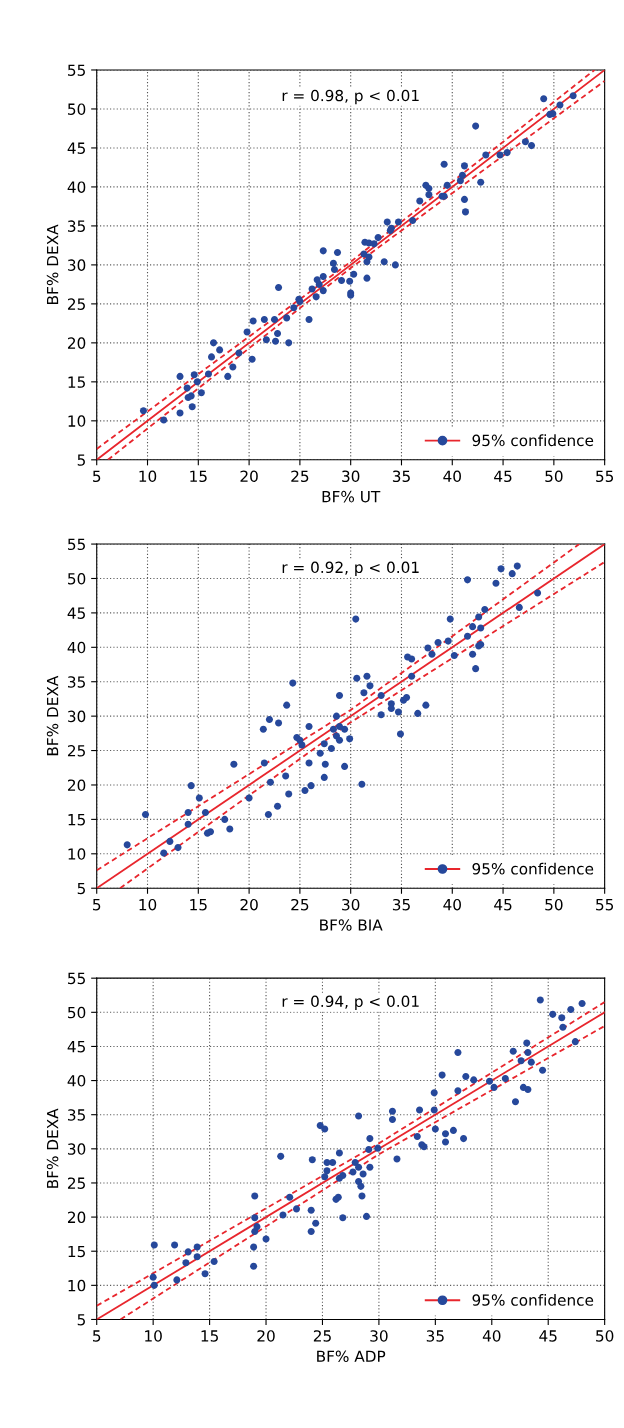  What do you see at coordinates (350, 569) in the screenshot?
I see `annotation: r = 0.92, p < 0.01` at bounding box center [350, 569].